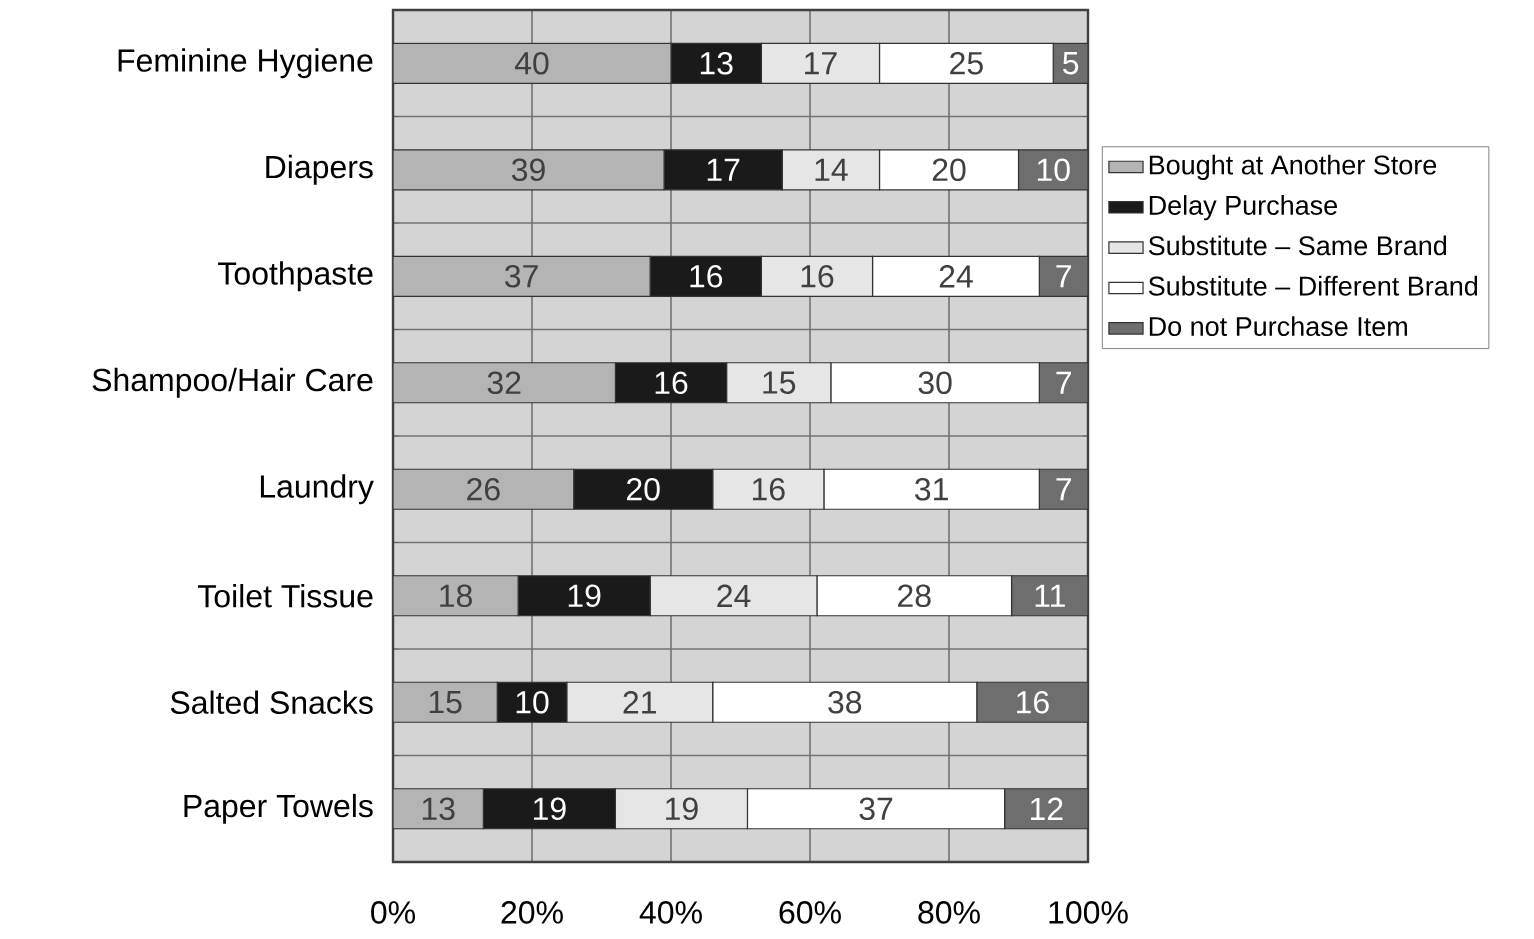  I want to click on x-tick-label: 100%, so click(1088, 912).